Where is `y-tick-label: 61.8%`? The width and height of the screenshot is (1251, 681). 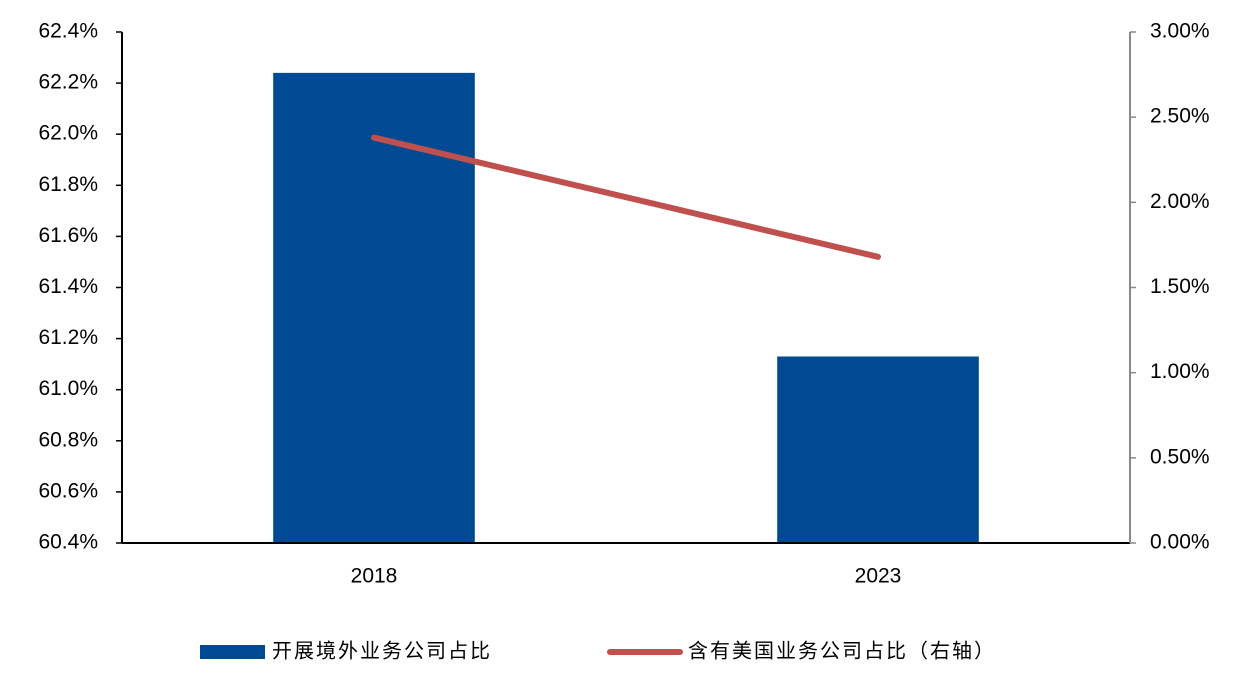
y-tick-label: 61.8% is located at coordinates (68, 184).